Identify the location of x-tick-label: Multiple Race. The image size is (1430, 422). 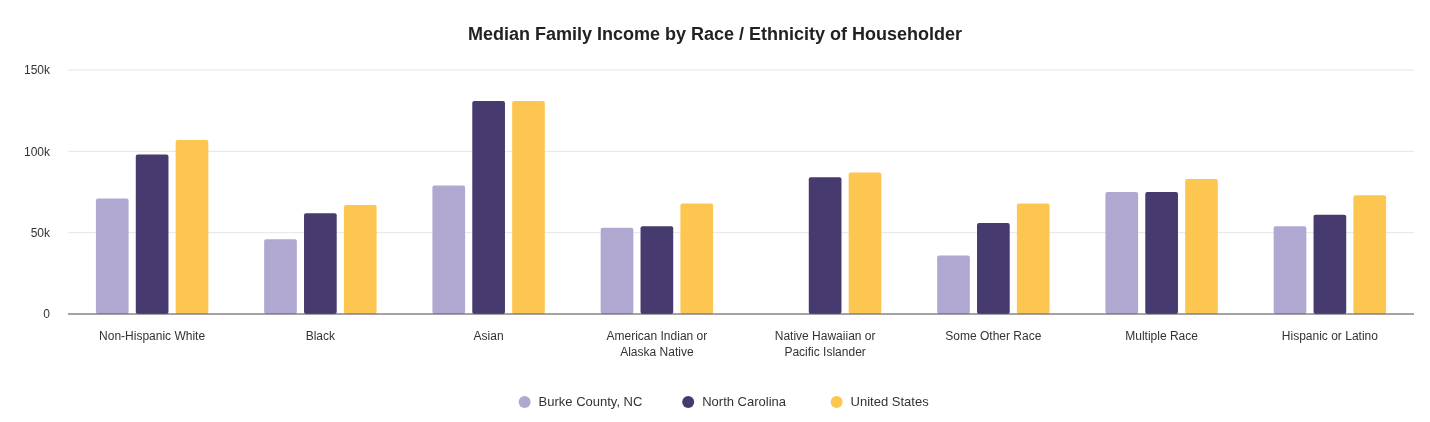
(1162, 336).